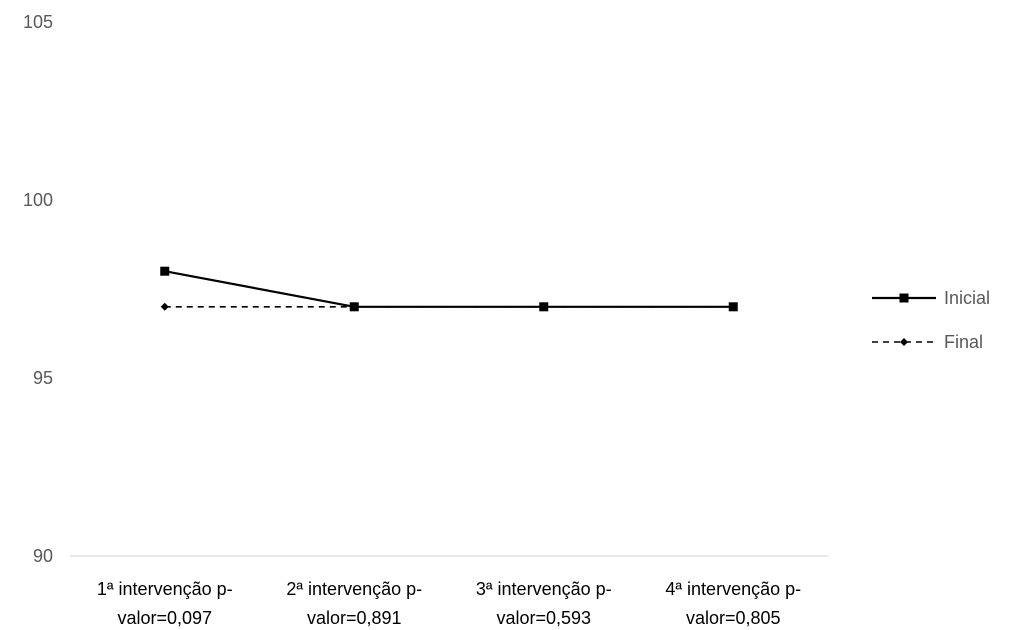 The height and width of the screenshot is (630, 1014). Describe the element at coordinates (38, 289) in the screenshot. I see `y-axis-ticks: 90 95 100 105` at that location.